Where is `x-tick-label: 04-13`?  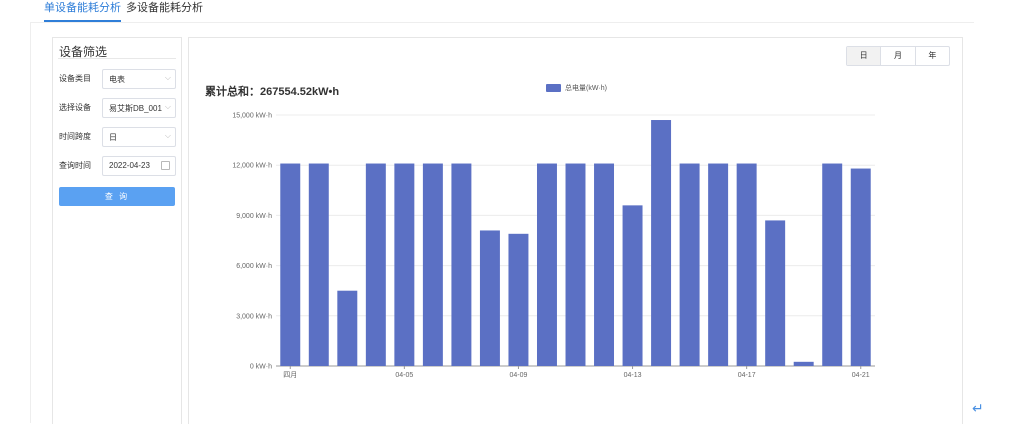
x-tick-label: 04-13 is located at coordinates (633, 375).